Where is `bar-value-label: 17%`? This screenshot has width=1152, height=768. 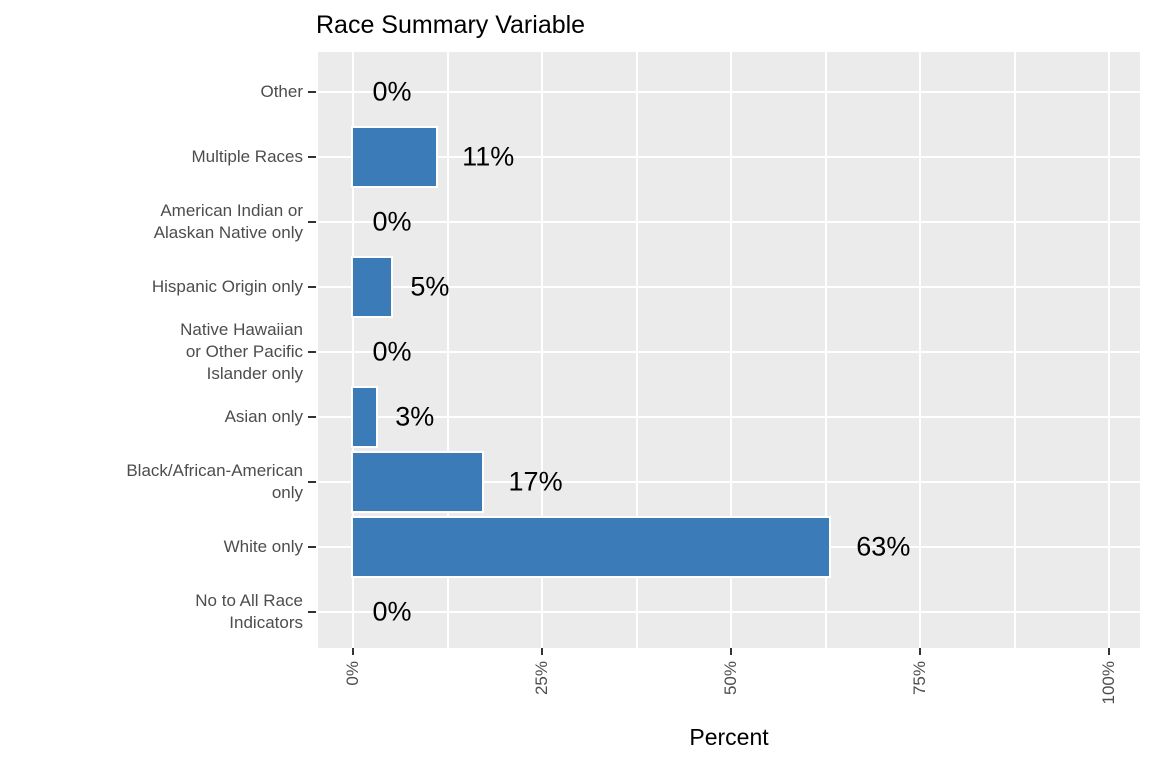
bar-value-label: 17% is located at coordinates (535, 481).